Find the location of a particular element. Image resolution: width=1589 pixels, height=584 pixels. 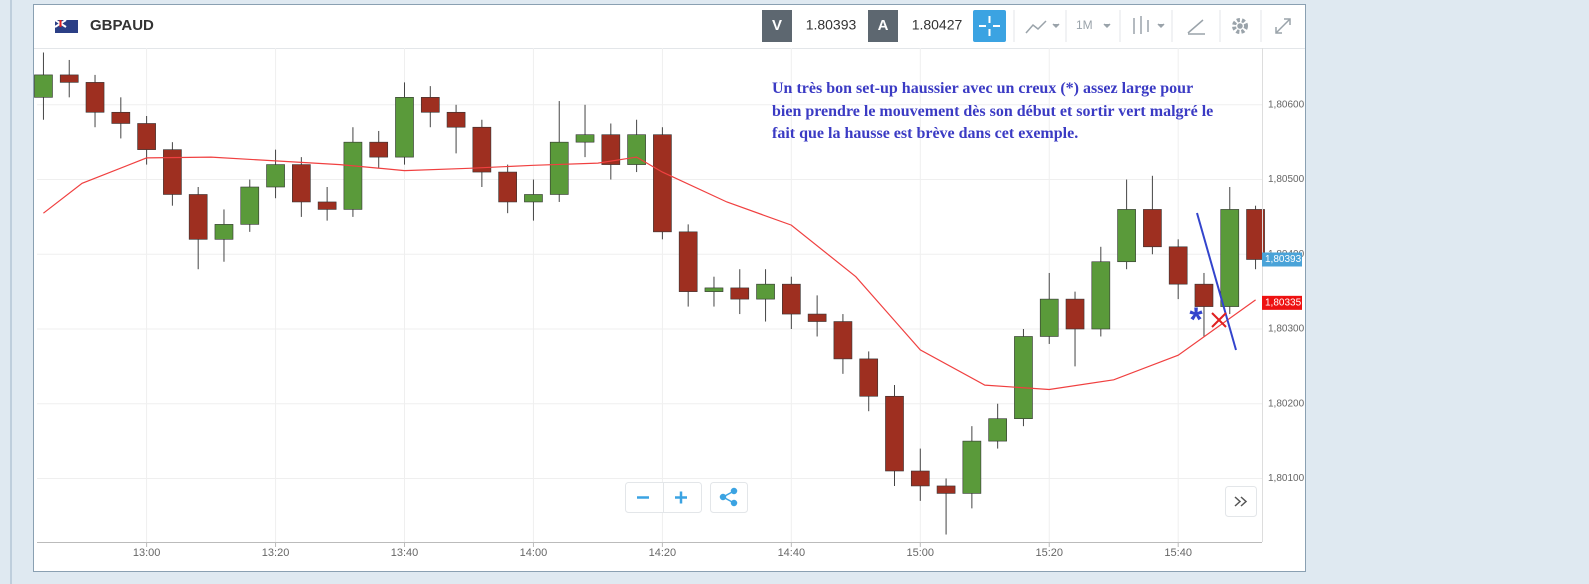

price-tag-label: 1,80335 is located at coordinates (1283, 302).